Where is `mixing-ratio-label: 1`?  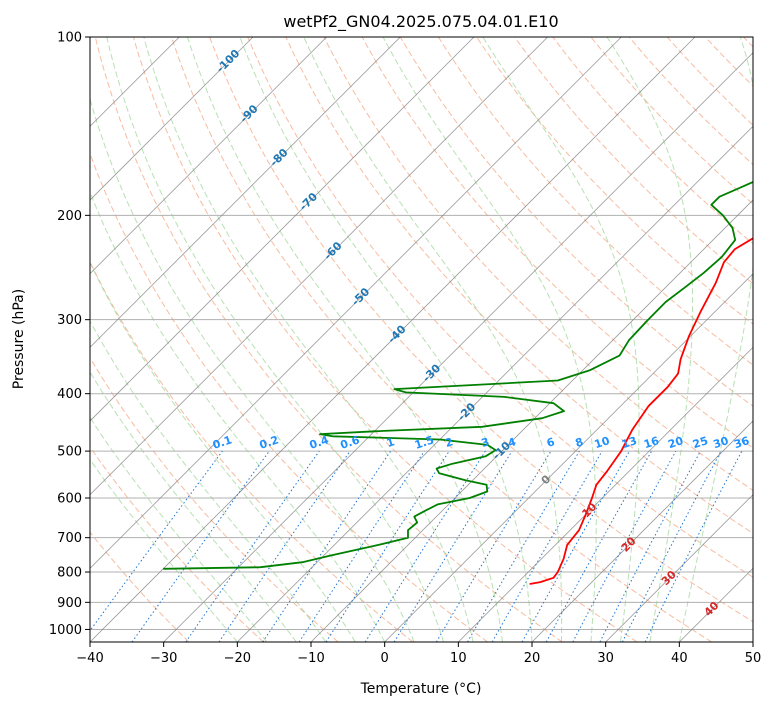 mixing-ratio-label: 1 is located at coordinates (390, 442).